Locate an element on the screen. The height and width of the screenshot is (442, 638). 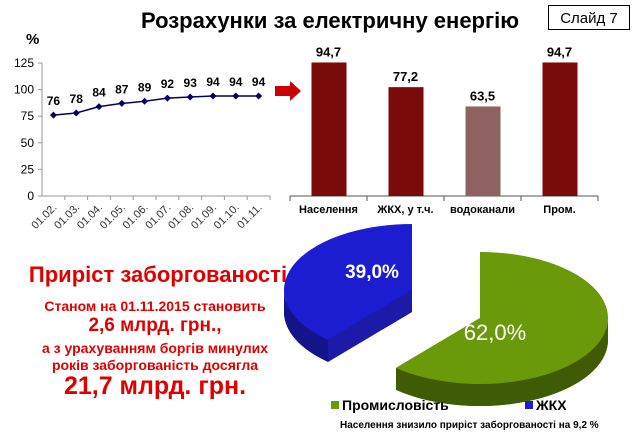
debt-text-line3: а з урахуванням боргів минулих is located at coordinates (155, 348).